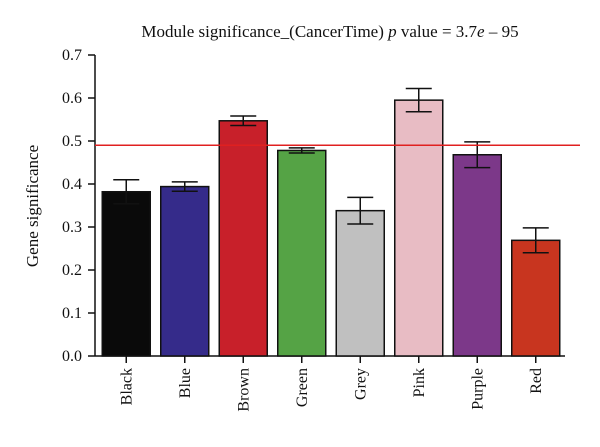 Image resolution: width=600 pixels, height=447 pixels. What do you see at coordinates (126, 386) in the screenshot?
I see `x-tick-label-black: Black` at bounding box center [126, 386].